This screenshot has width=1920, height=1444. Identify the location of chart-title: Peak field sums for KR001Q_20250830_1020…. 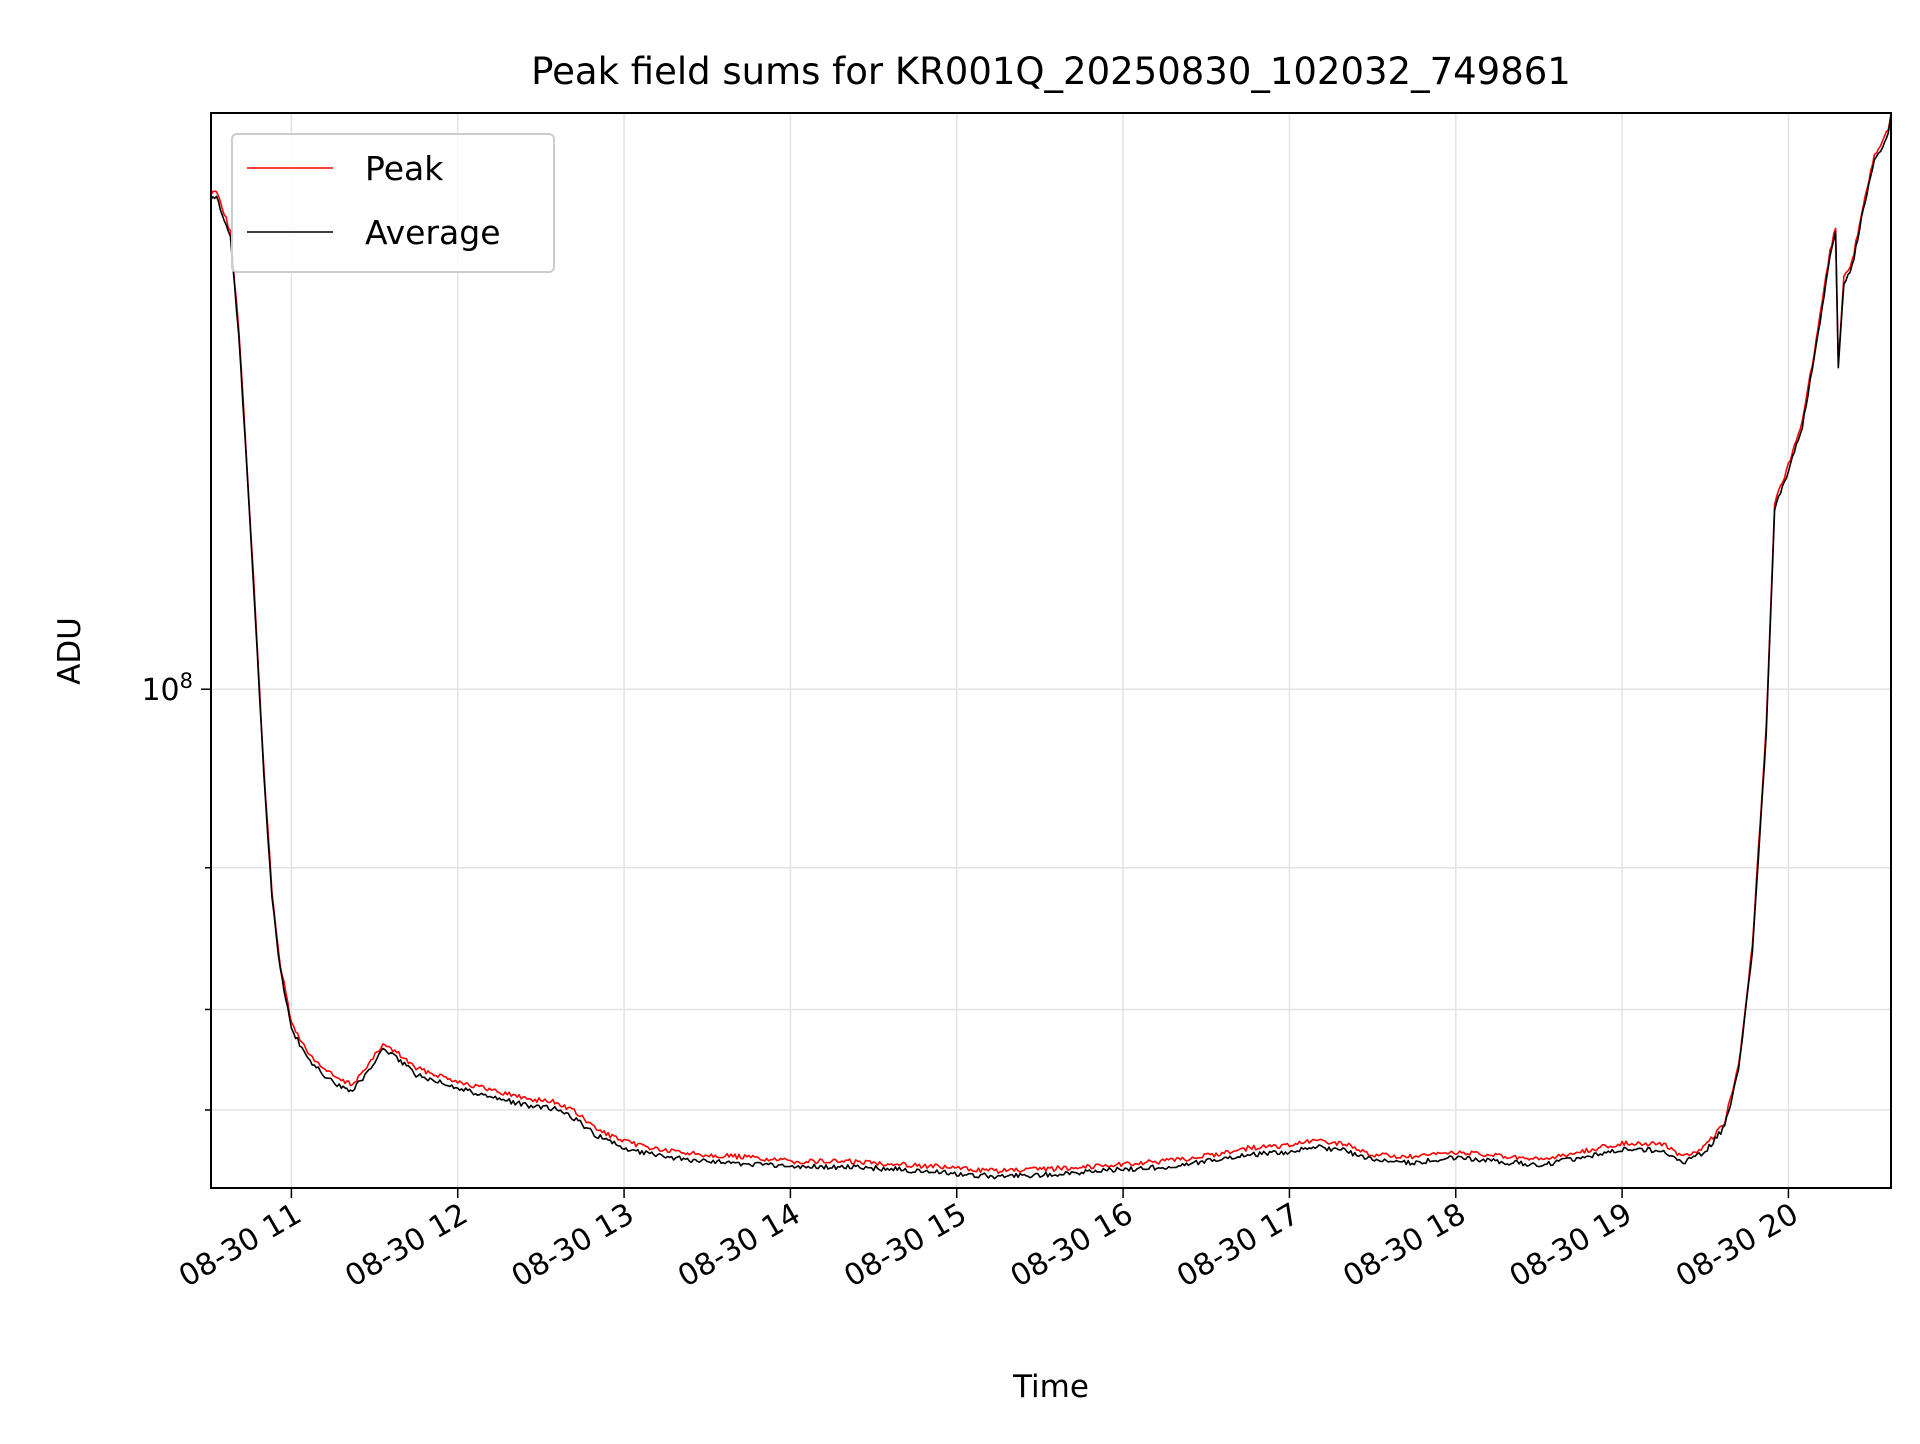
(1051, 71).